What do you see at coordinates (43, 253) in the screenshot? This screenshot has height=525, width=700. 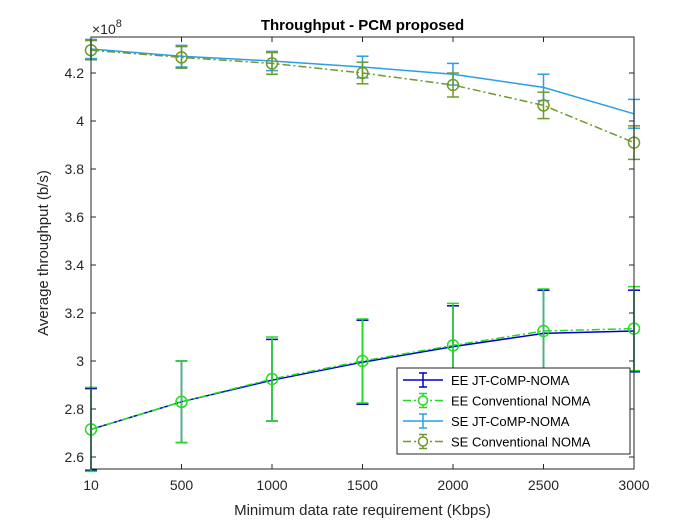 I see `y-axis-title: Average throughput (b/s)` at bounding box center [43, 253].